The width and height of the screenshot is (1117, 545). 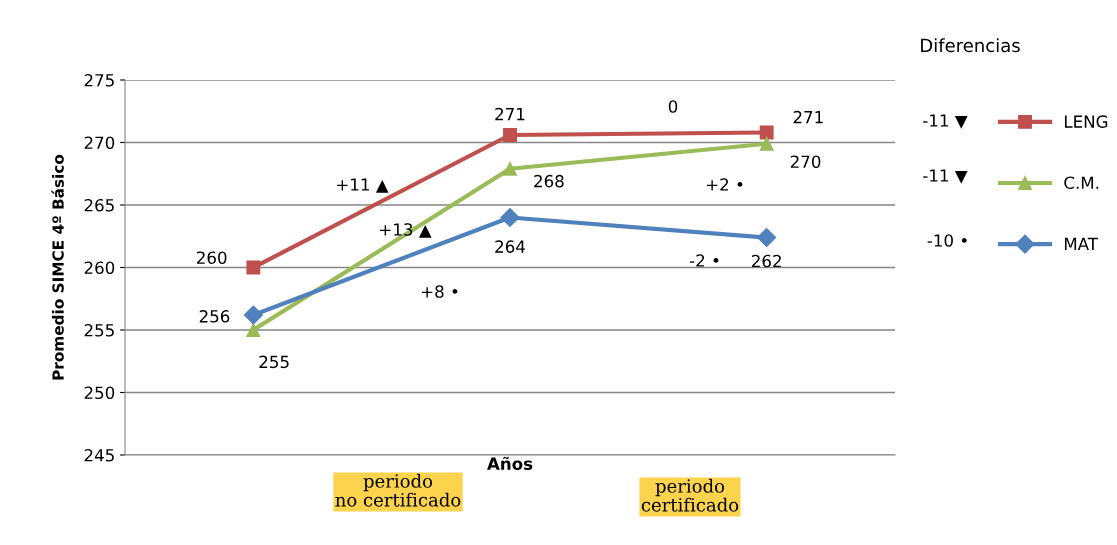 I want to click on y-axis-title: Promedio SIMCE 4º Básico, so click(x=57, y=267).